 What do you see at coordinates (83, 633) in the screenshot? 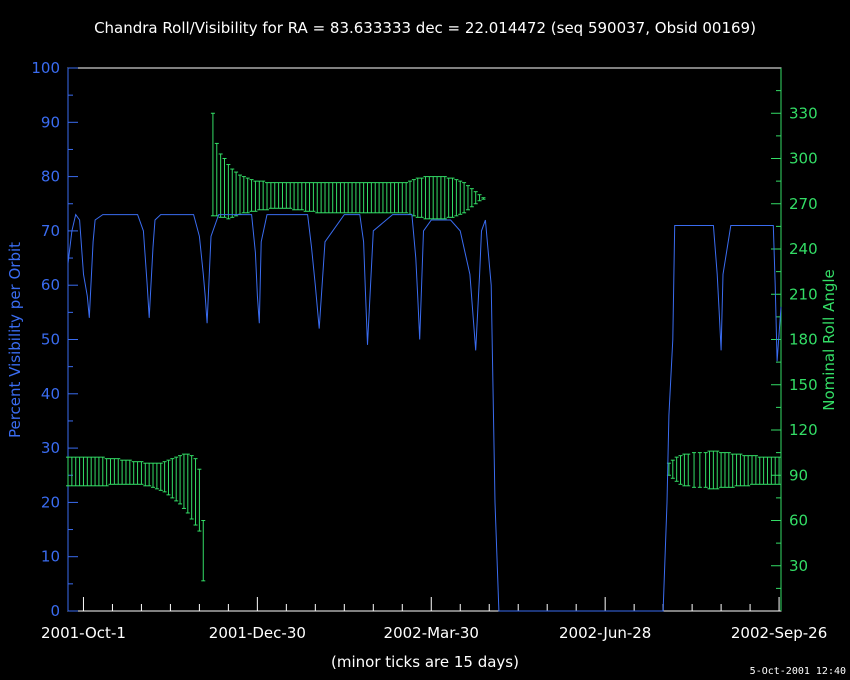
I see `x-tick-label: 2001-Oct-1` at bounding box center [83, 633].